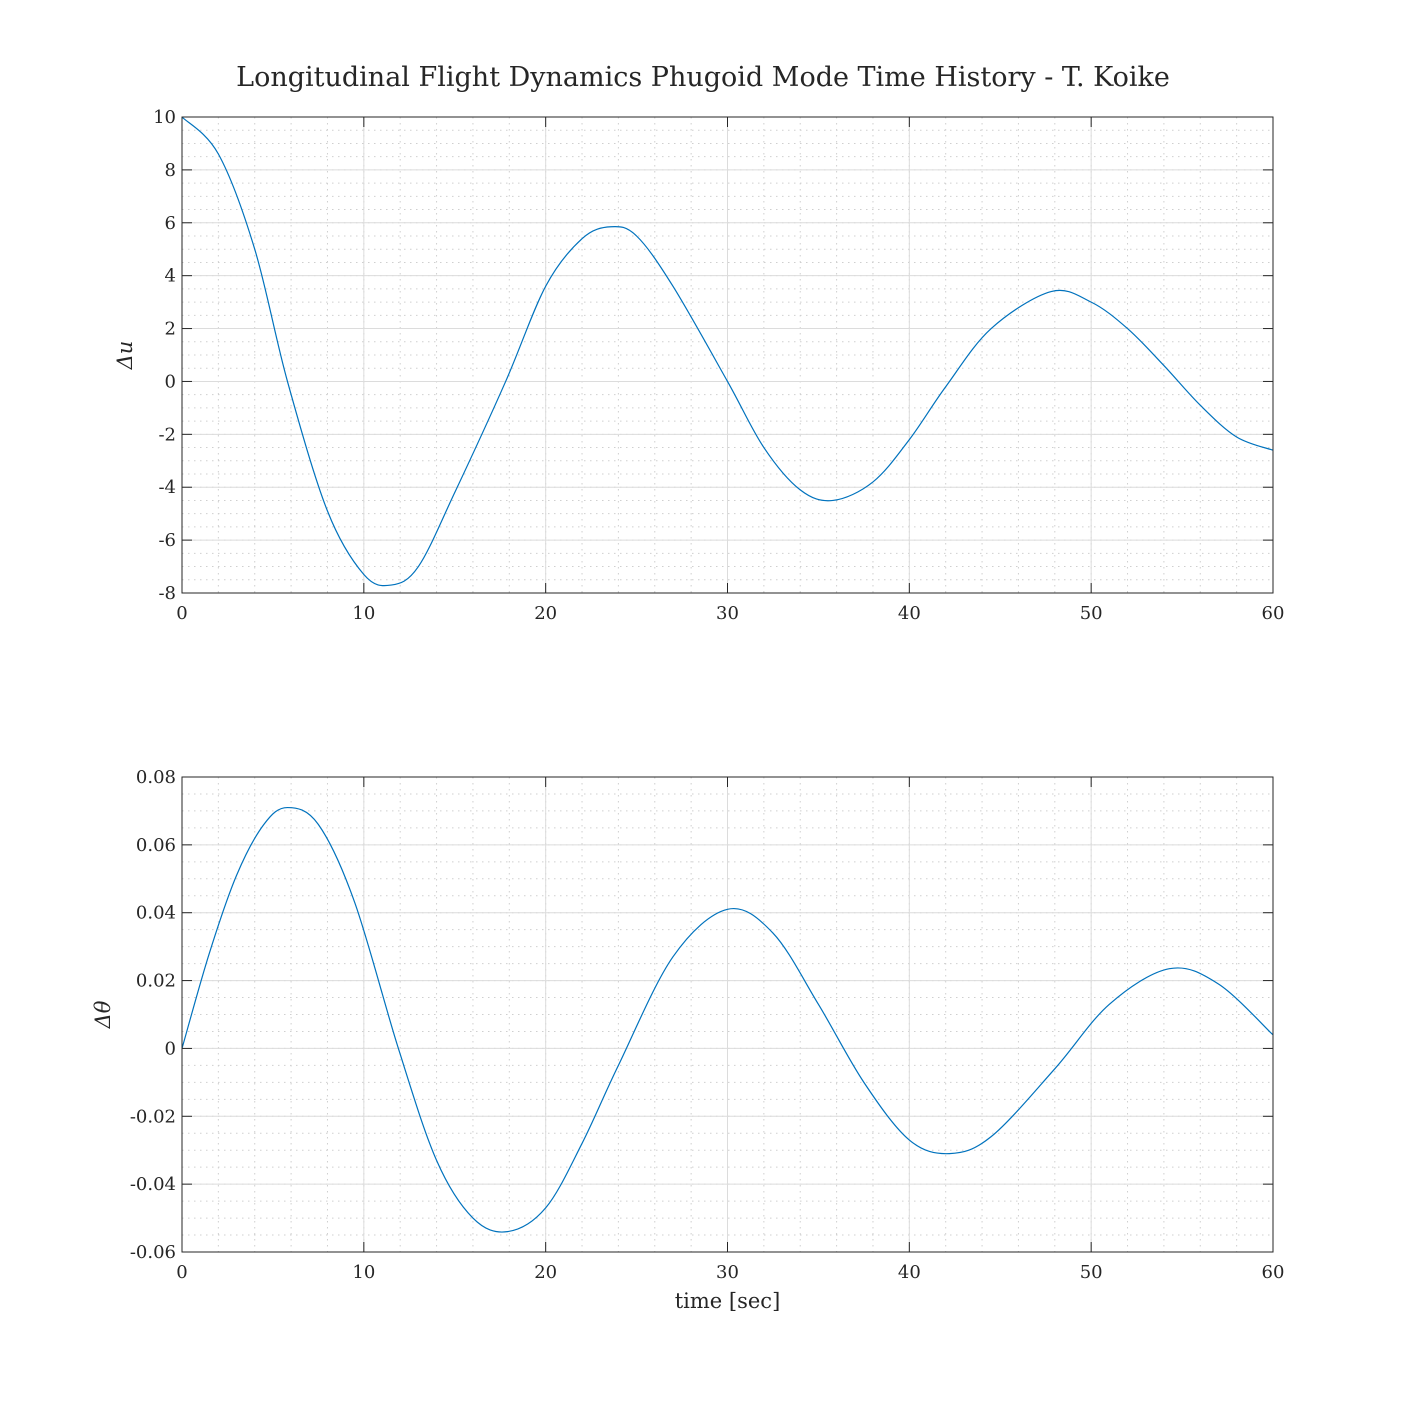 The width and height of the screenshot is (1406, 1406). I want to click on subplot-2-ytick-label: 0.02, so click(156, 981).